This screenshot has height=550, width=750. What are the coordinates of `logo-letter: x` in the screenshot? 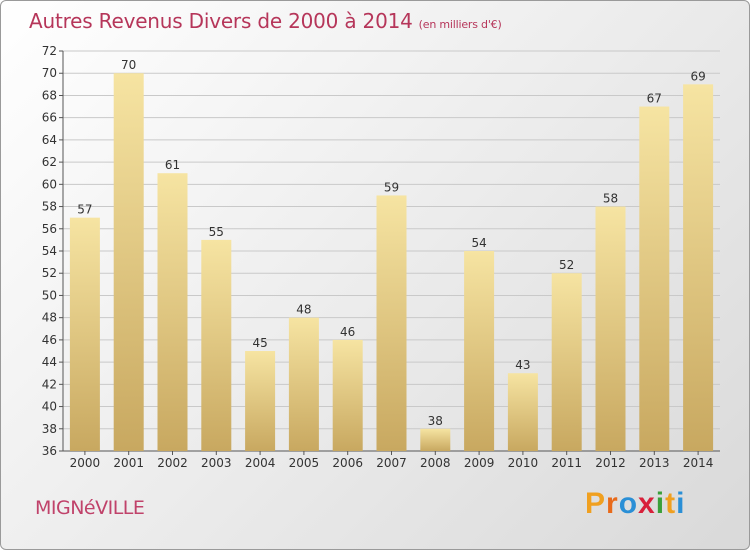 It's located at (647, 503).